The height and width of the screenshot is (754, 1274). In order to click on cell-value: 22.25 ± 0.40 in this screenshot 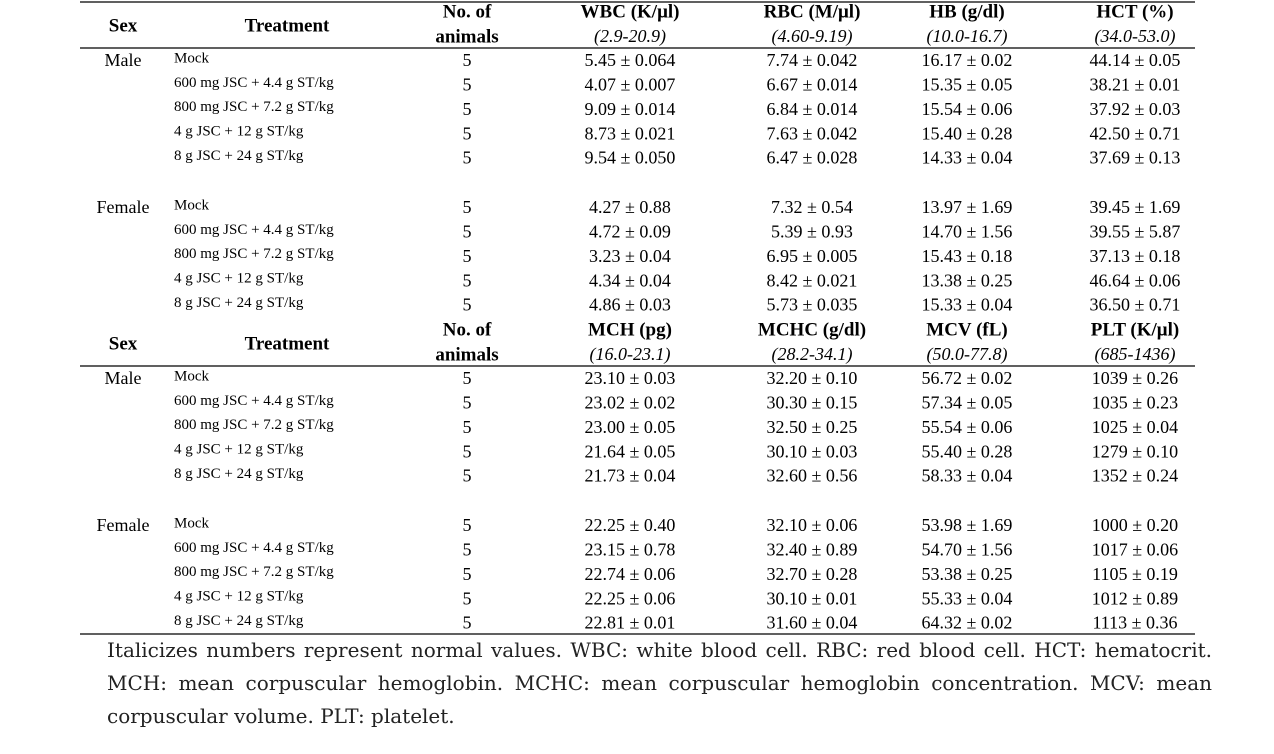, I will do `click(630, 525)`.